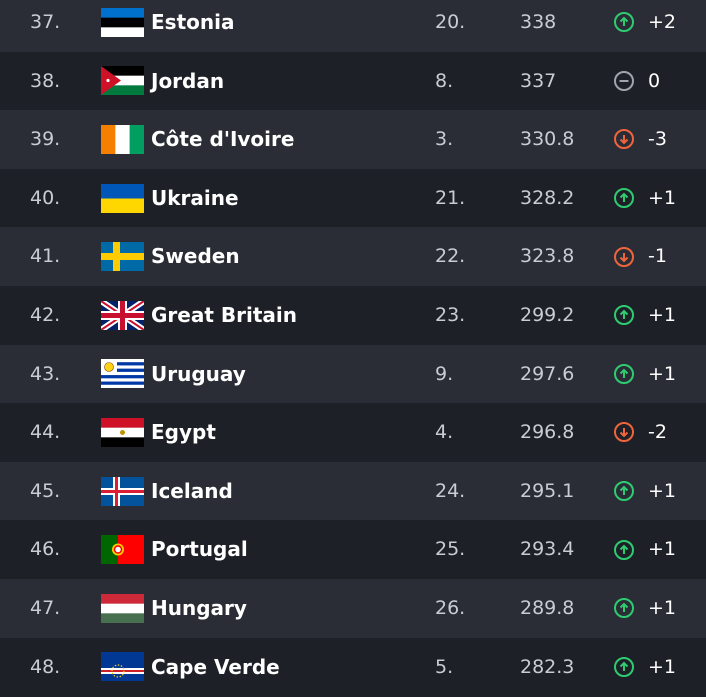 This screenshot has width=706, height=697. I want to click on points: 289.8, so click(547, 608).